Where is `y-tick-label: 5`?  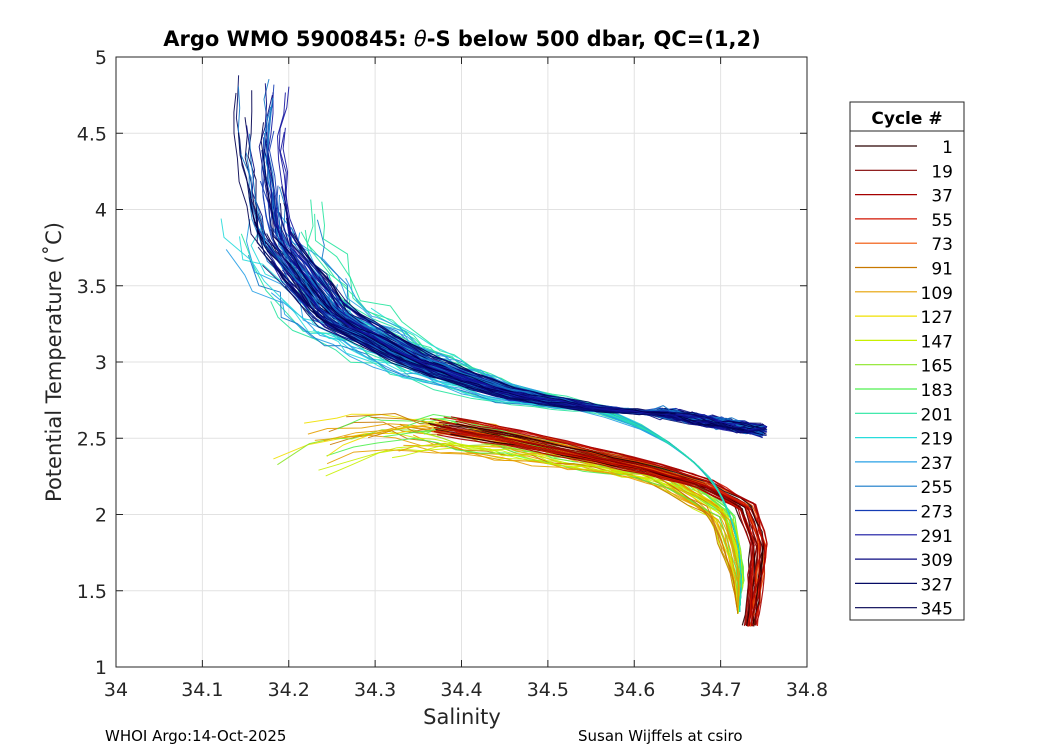 y-tick-label: 5 is located at coordinates (101, 58).